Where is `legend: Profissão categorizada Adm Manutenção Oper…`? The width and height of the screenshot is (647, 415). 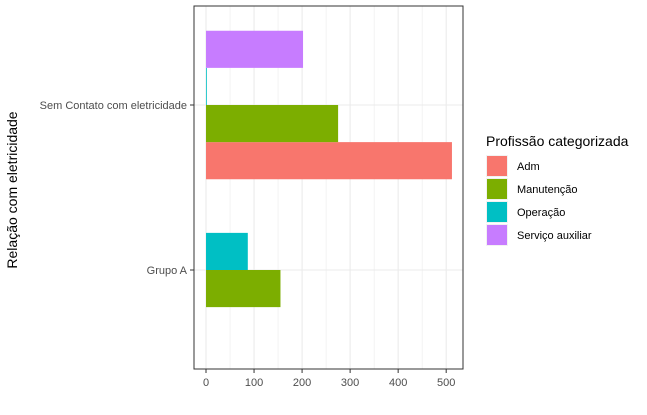 legend: Profissão categorizada Adm Manutenção Oper… is located at coordinates (557, 189).